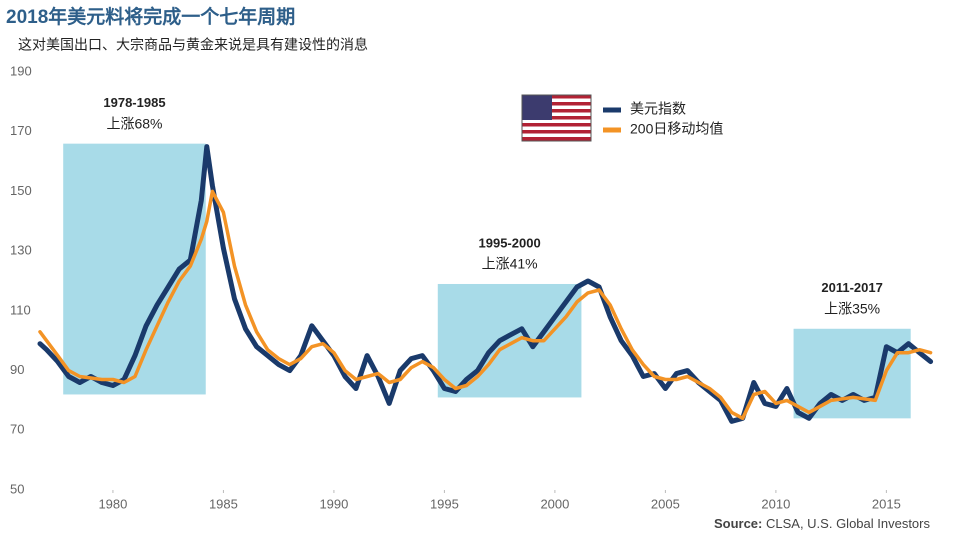  Describe the element at coordinates (134, 123) in the screenshot. I see `highlight-text: 上涨68%` at that location.